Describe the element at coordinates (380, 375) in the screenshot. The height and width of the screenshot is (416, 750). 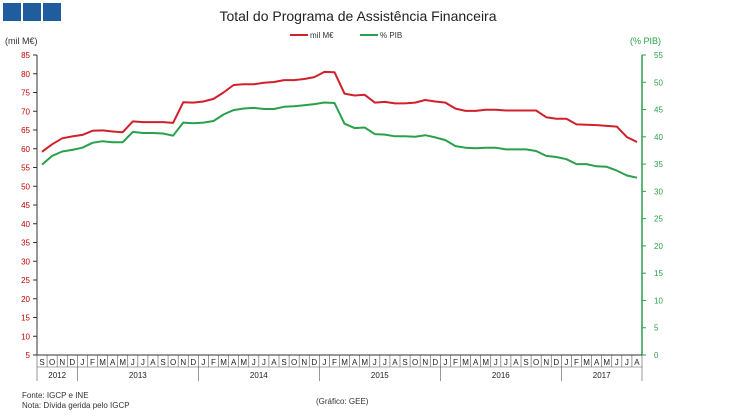
I see `year-label: 2015` at that location.